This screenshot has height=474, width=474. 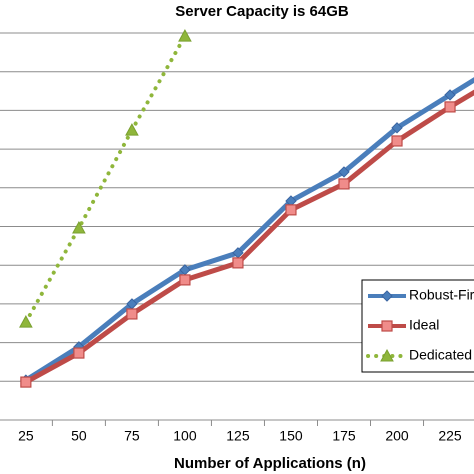 I want to click on x-tick-label: 200, so click(x=397, y=436).